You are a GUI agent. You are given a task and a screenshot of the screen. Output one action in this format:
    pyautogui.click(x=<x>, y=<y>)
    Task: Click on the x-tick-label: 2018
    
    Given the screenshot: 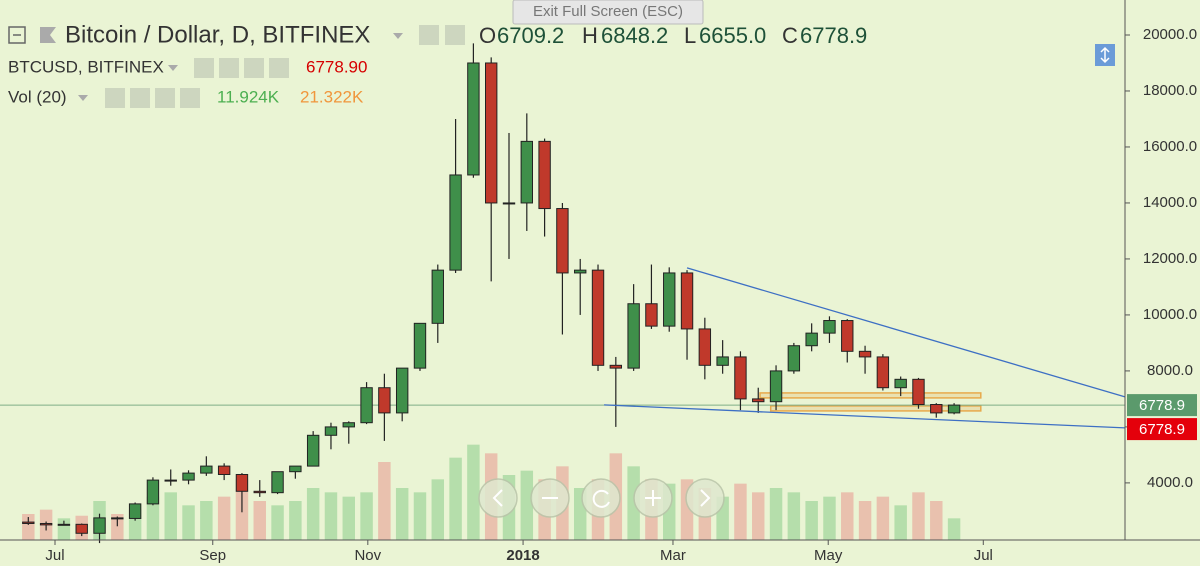 What is the action you would take?
    pyautogui.click(x=522, y=555)
    